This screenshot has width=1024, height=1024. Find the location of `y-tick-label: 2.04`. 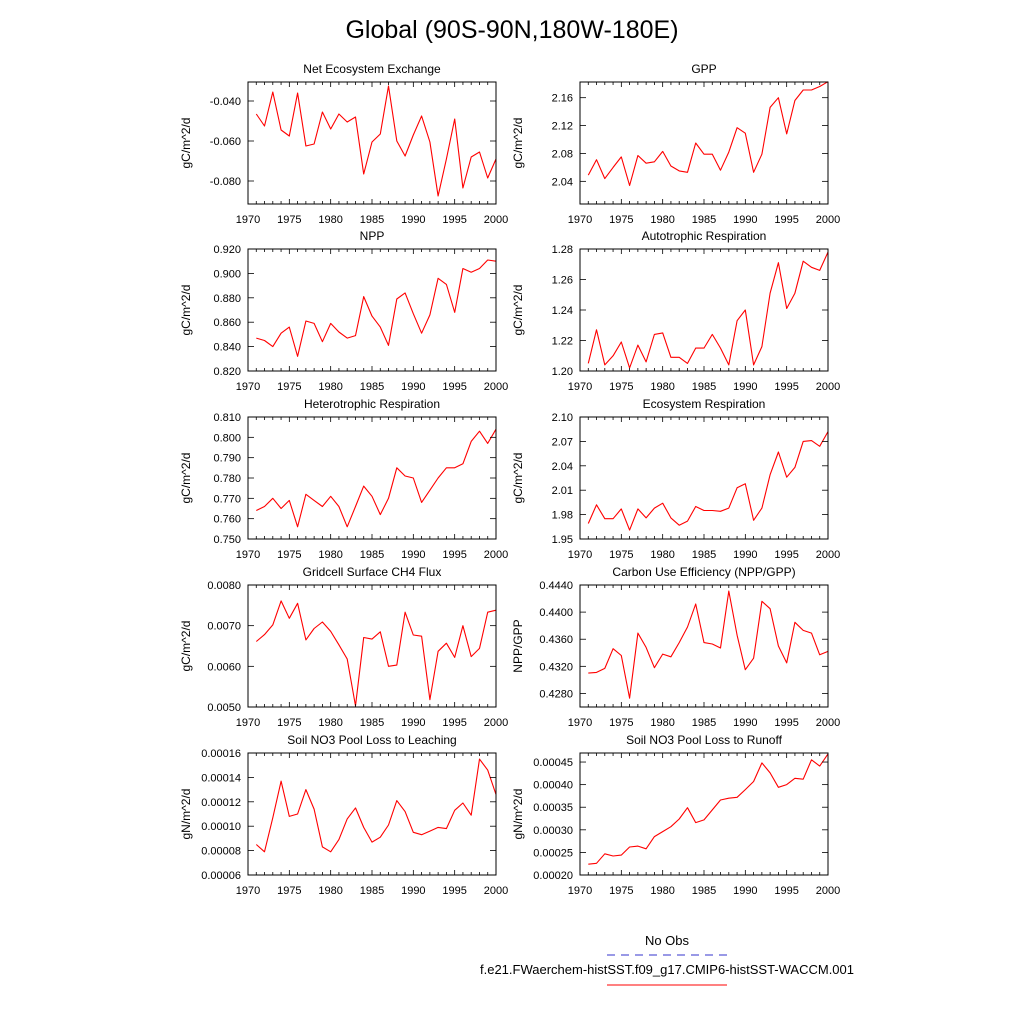

y-tick-label: 2.04 is located at coordinates (562, 467).